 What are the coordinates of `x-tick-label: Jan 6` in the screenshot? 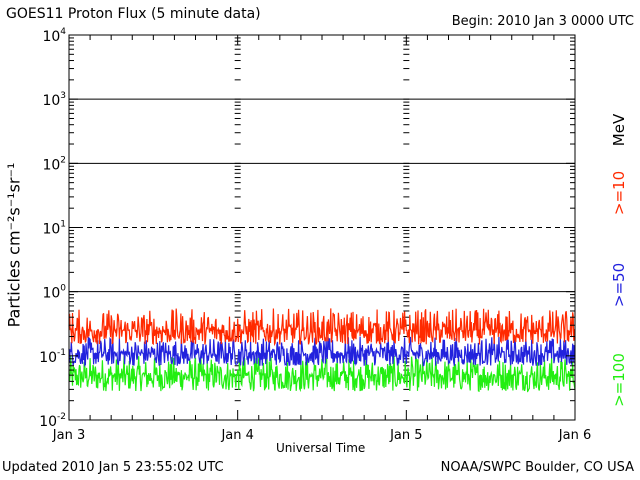 It's located at (574, 435).